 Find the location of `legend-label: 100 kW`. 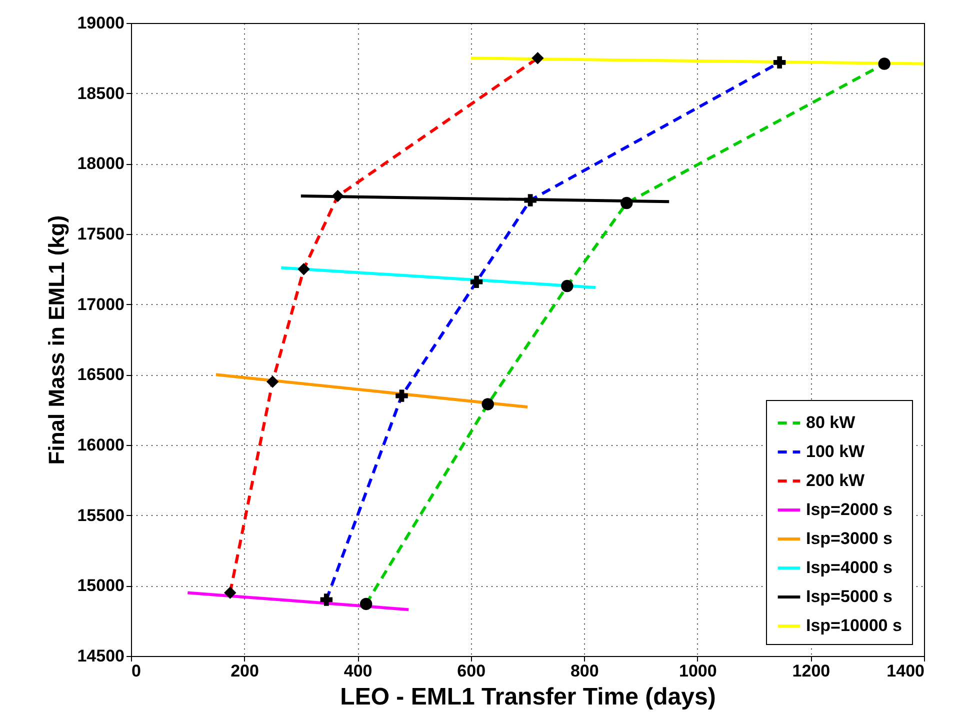

legend-label: 100 kW is located at coordinates (836, 451).